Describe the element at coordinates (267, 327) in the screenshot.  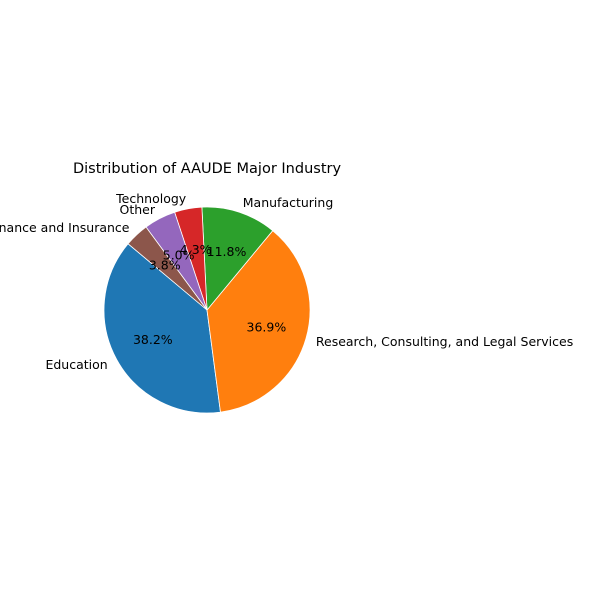
I see `pct-label-research-consulting-and-legal-services: 36.9%` at that location.